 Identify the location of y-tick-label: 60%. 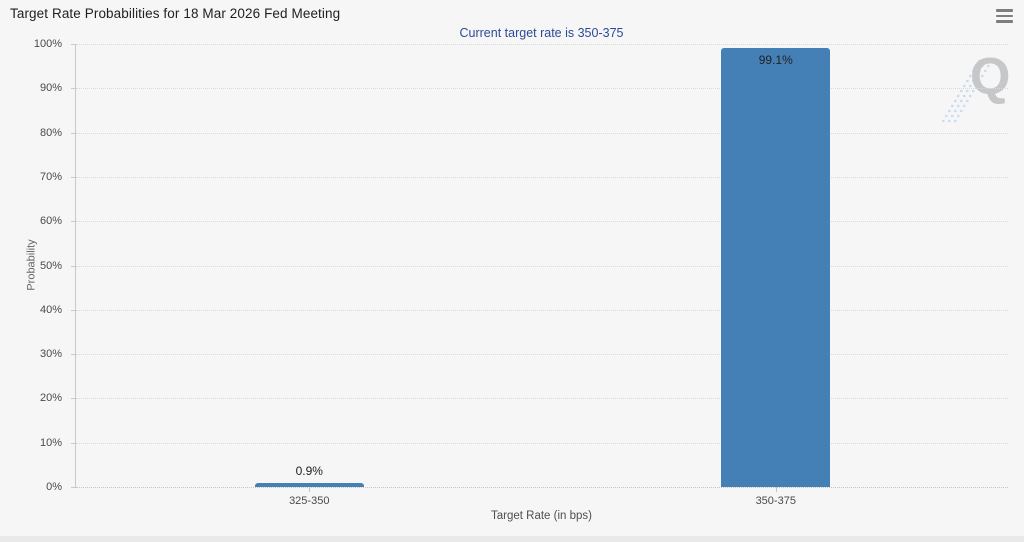
(50, 221).